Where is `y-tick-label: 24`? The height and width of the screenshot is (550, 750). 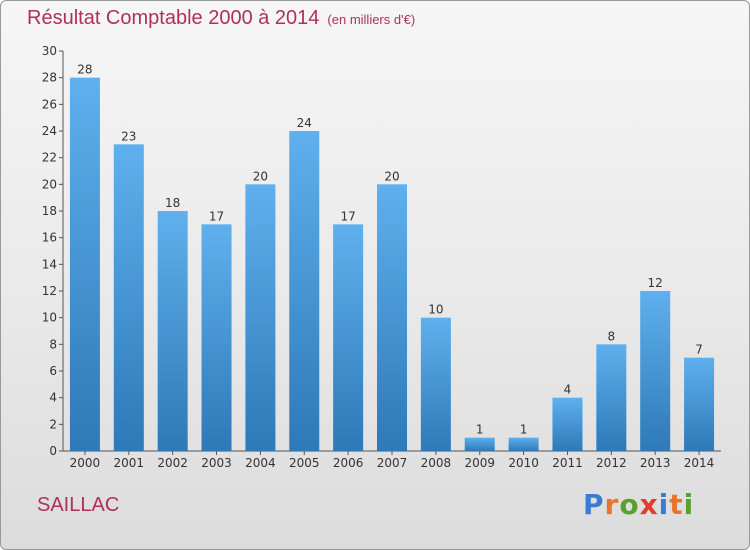 y-tick-label: 24 is located at coordinates (49, 131).